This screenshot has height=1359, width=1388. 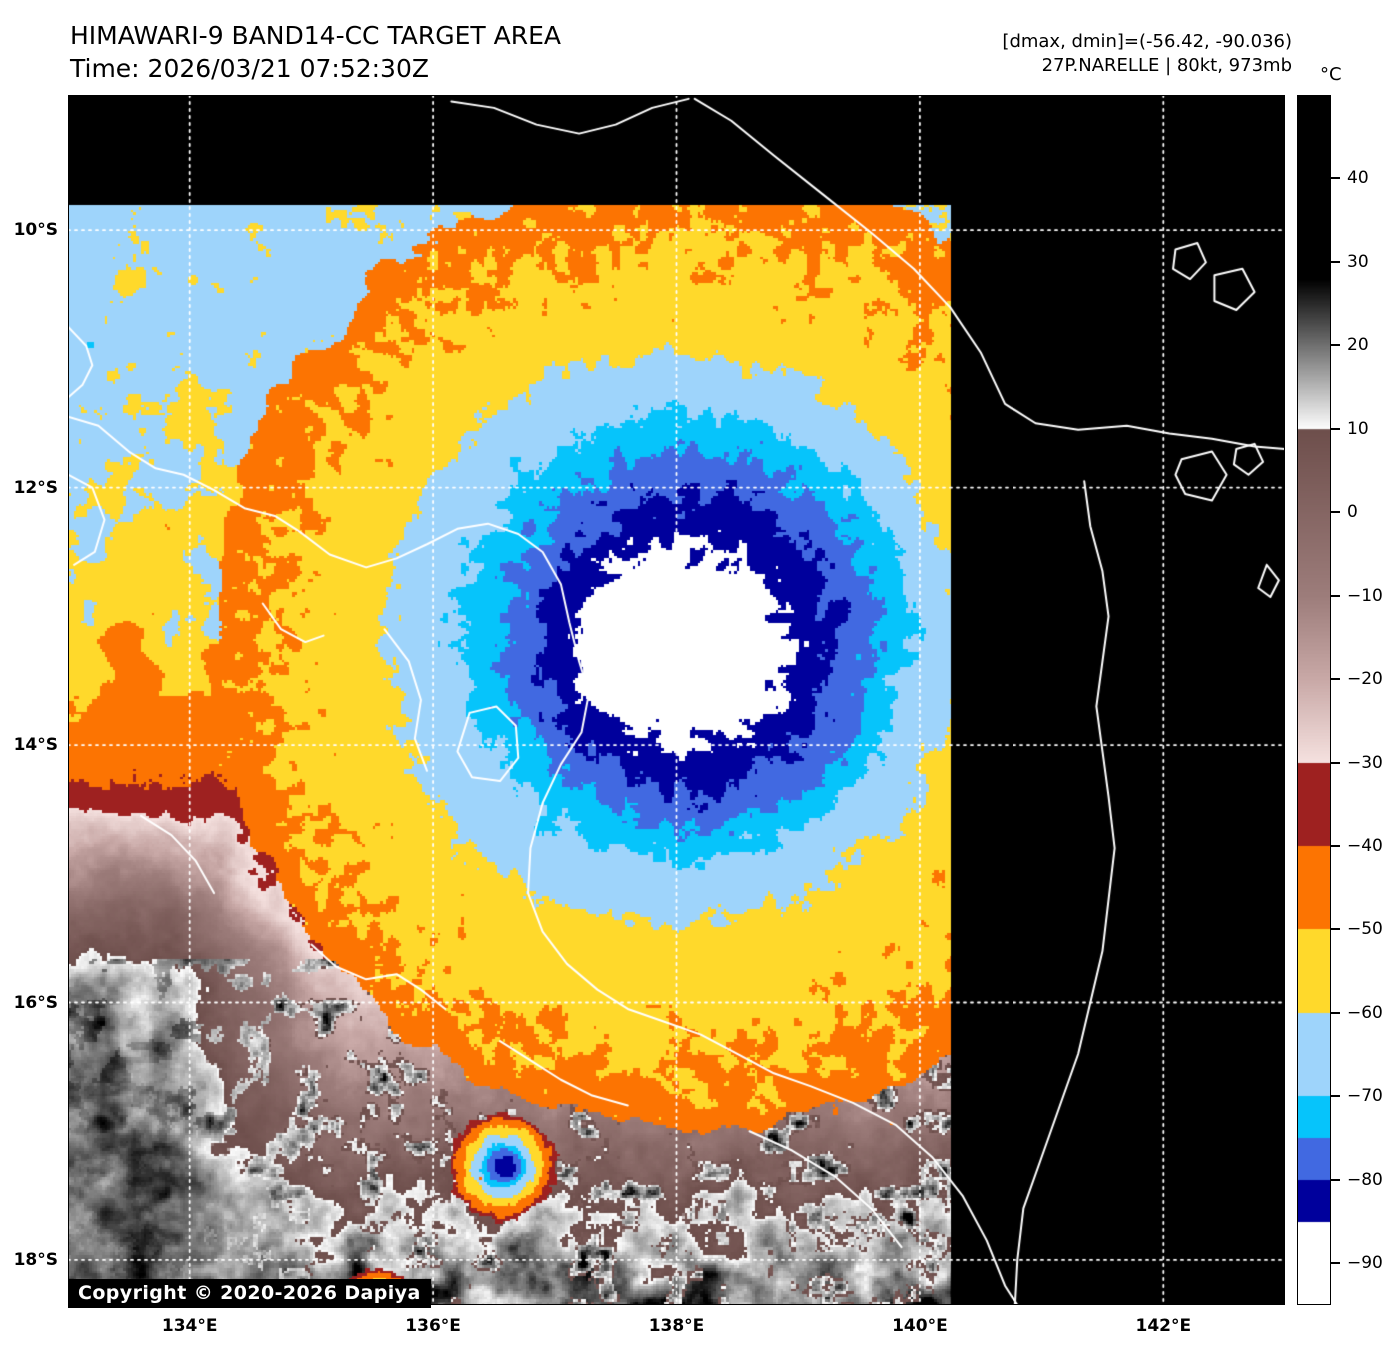 I want to click on latitude-tick-label: 14°S, so click(x=35, y=745).